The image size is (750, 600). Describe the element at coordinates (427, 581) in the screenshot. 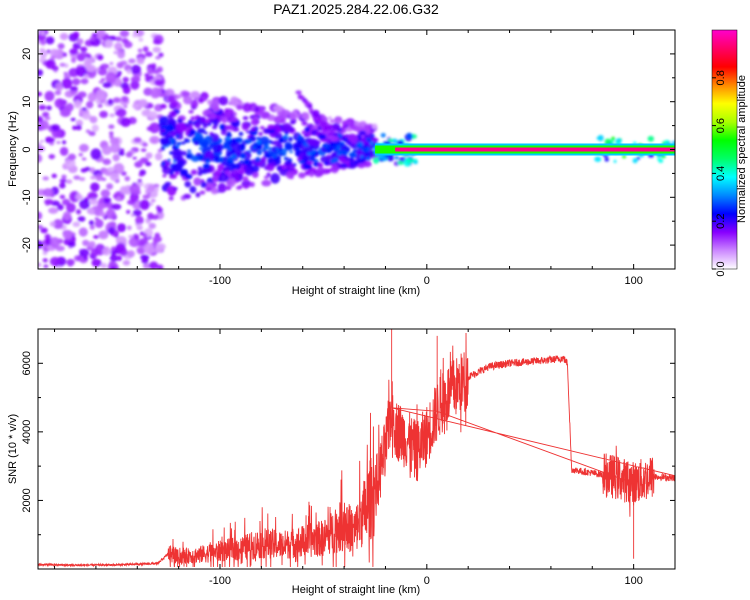

I see `snr-x-tick-label: 0` at that location.